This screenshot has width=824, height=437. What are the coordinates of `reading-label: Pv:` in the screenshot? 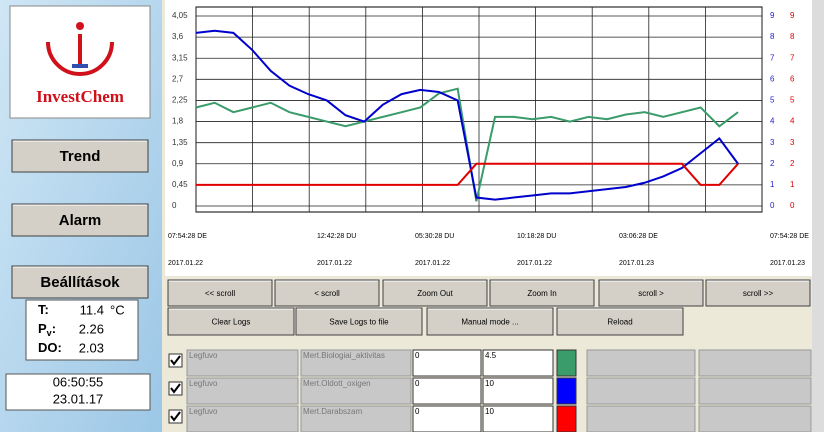 It's located at (47, 329).